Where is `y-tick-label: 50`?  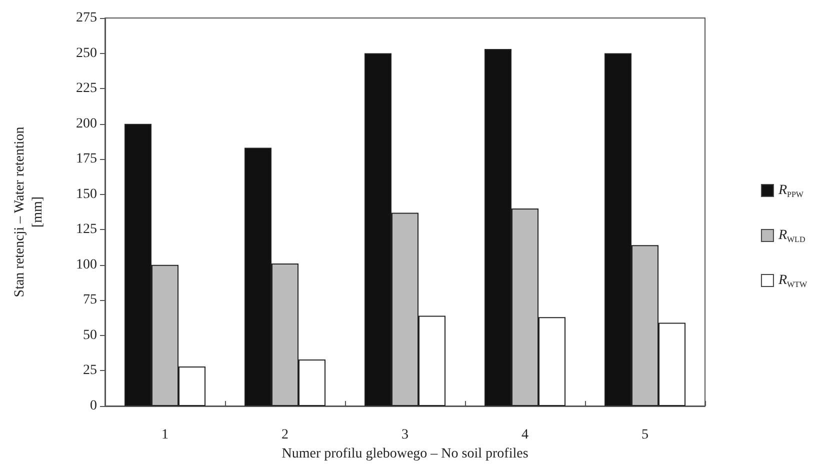
y-tick-label: 50 is located at coordinates (90, 335).